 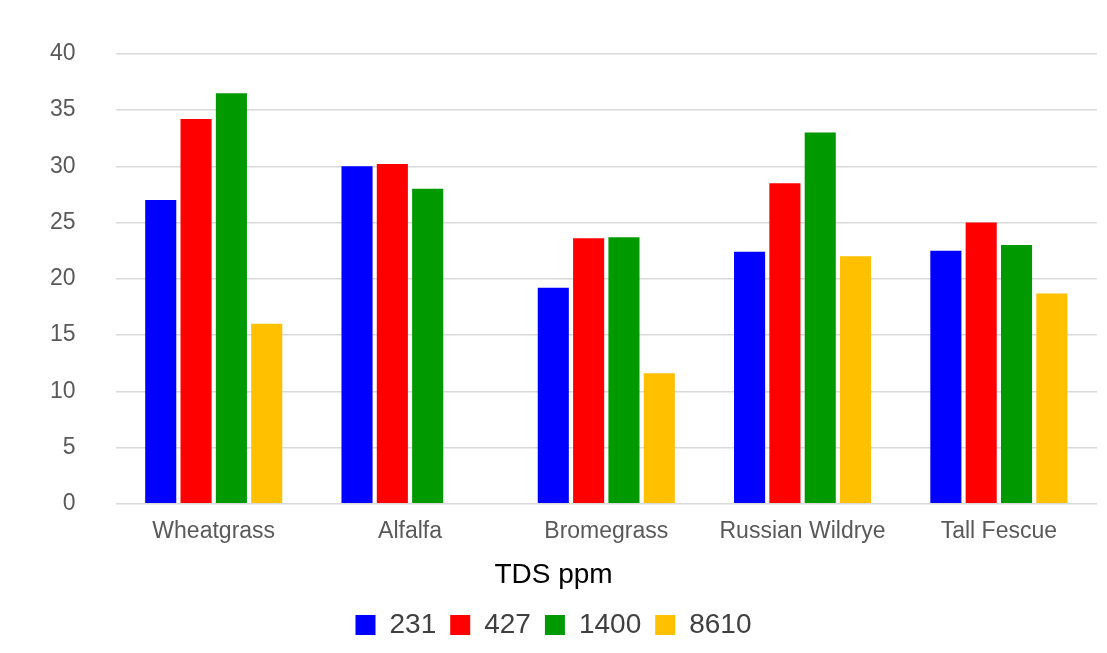 What do you see at coordinates (62, 164) in the screenshot?
I see `y-tick-label: 30` at bounding box center [62, 164].